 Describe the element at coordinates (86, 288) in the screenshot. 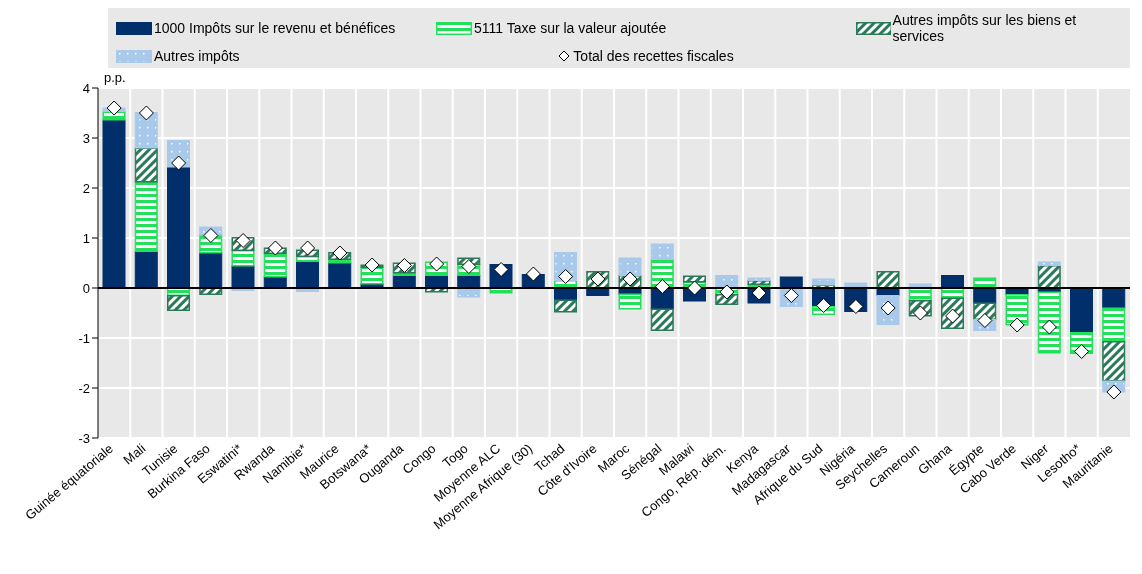

I see `y-tick-label: 0` at that location.